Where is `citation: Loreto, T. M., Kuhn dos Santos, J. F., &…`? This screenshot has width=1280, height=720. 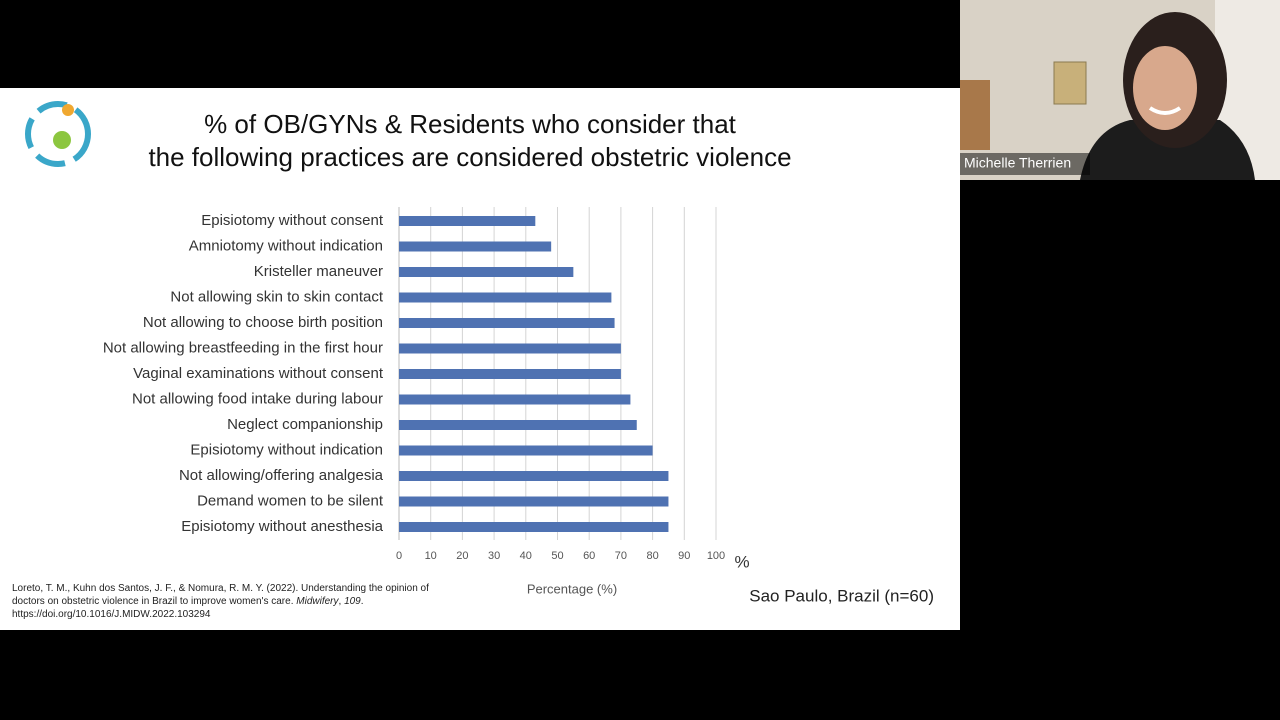 citation: Loreto, T. M., Kuhn dos Santos, J. F., &… is located at coordinates (232, 601).